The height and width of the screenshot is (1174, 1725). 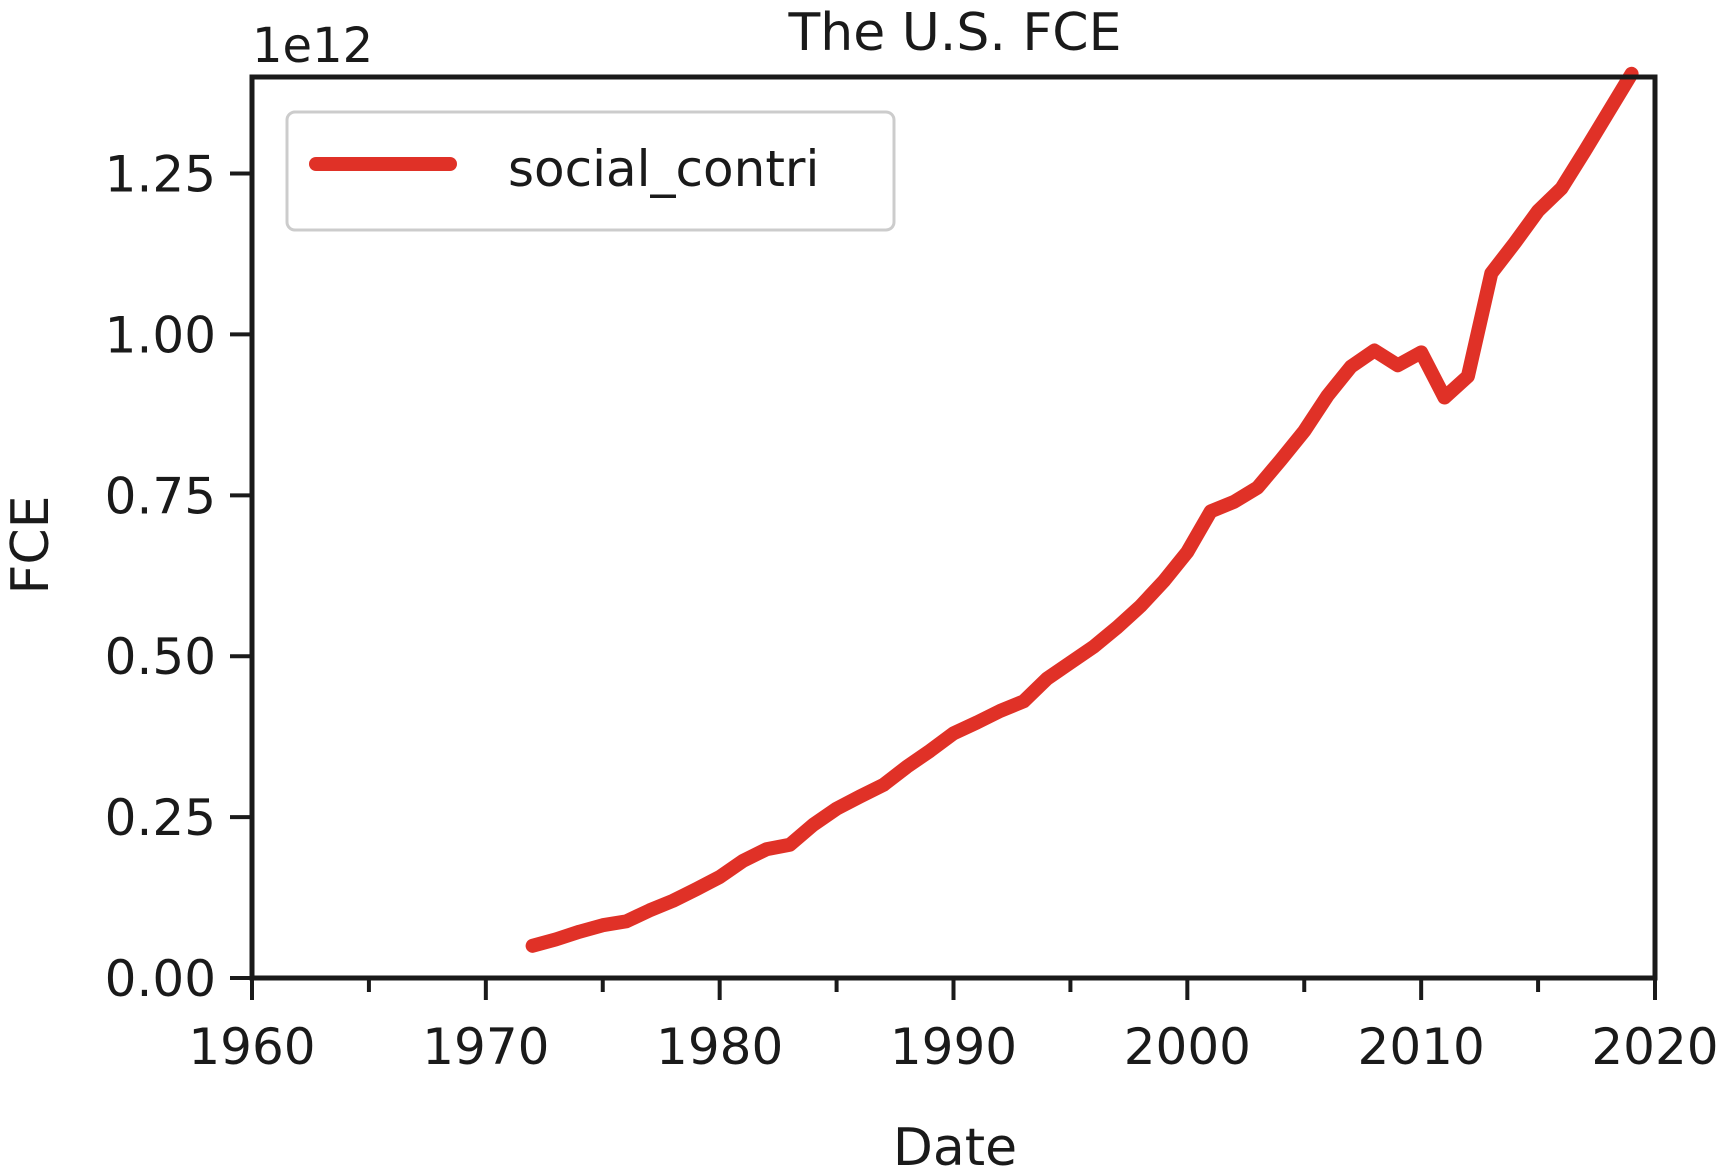 I want to click on y-tick-label: 1.25, so click(x=160, y=175).